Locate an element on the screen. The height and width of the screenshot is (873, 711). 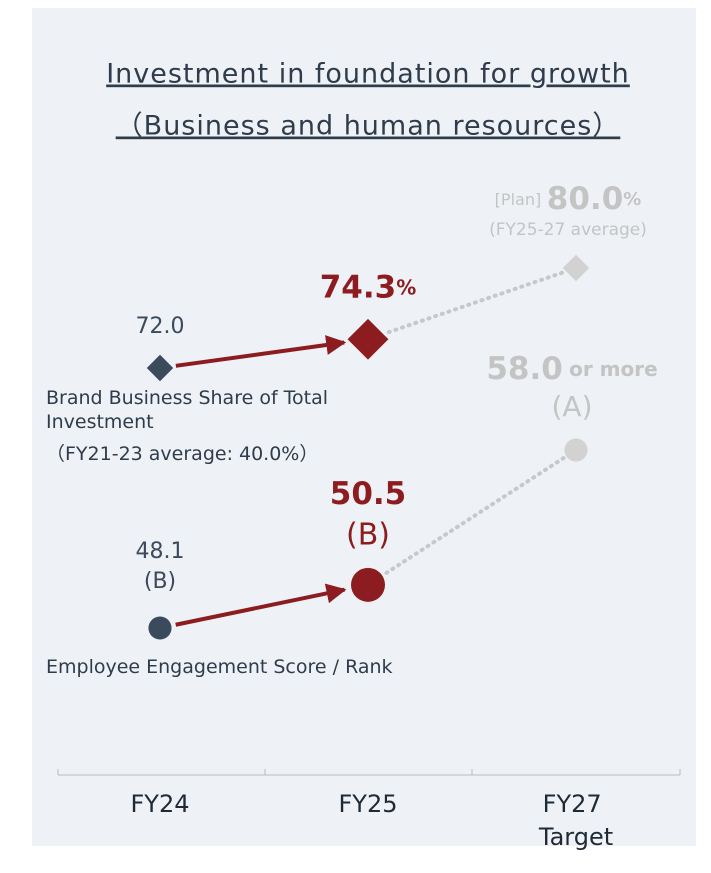
data-label: 50.5 is located at coordinates (368, 494).